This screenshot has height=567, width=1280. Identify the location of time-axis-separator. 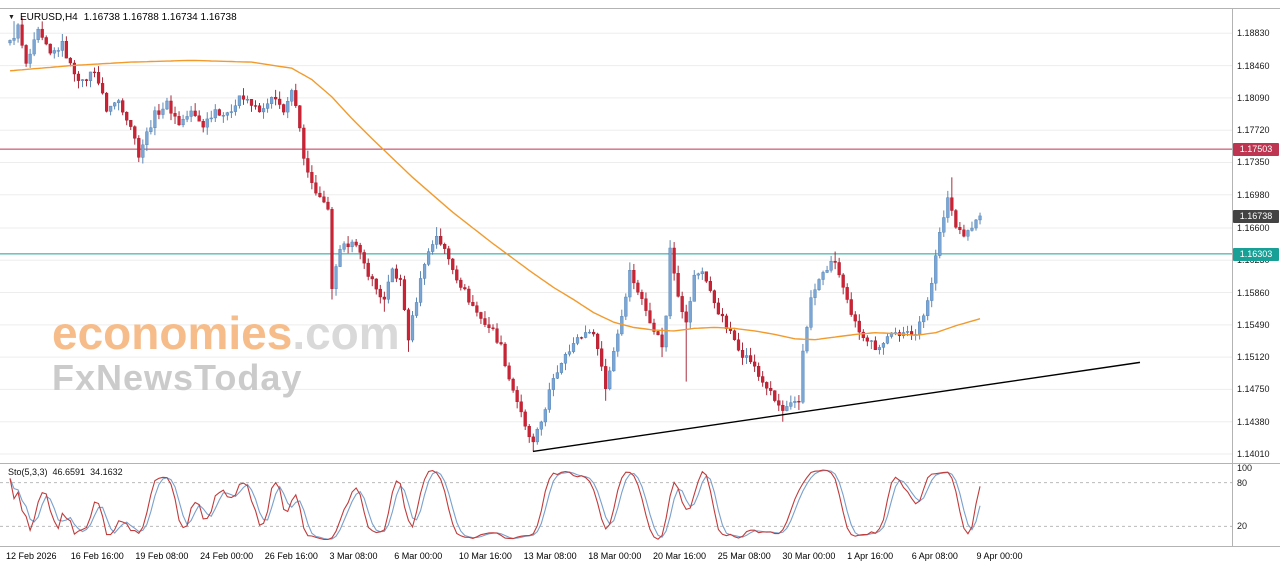
(640, 546).